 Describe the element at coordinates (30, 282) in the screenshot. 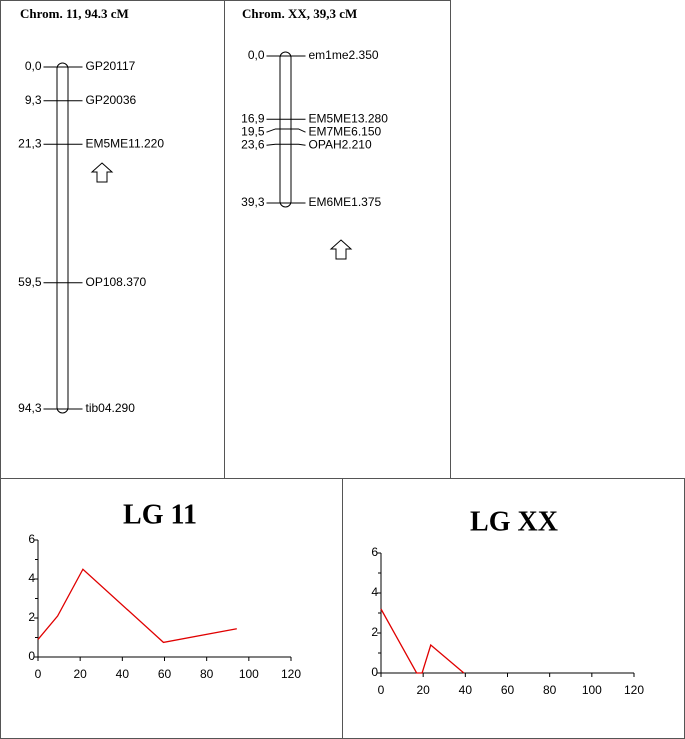

I see `marker-position: 59,5` at that location.